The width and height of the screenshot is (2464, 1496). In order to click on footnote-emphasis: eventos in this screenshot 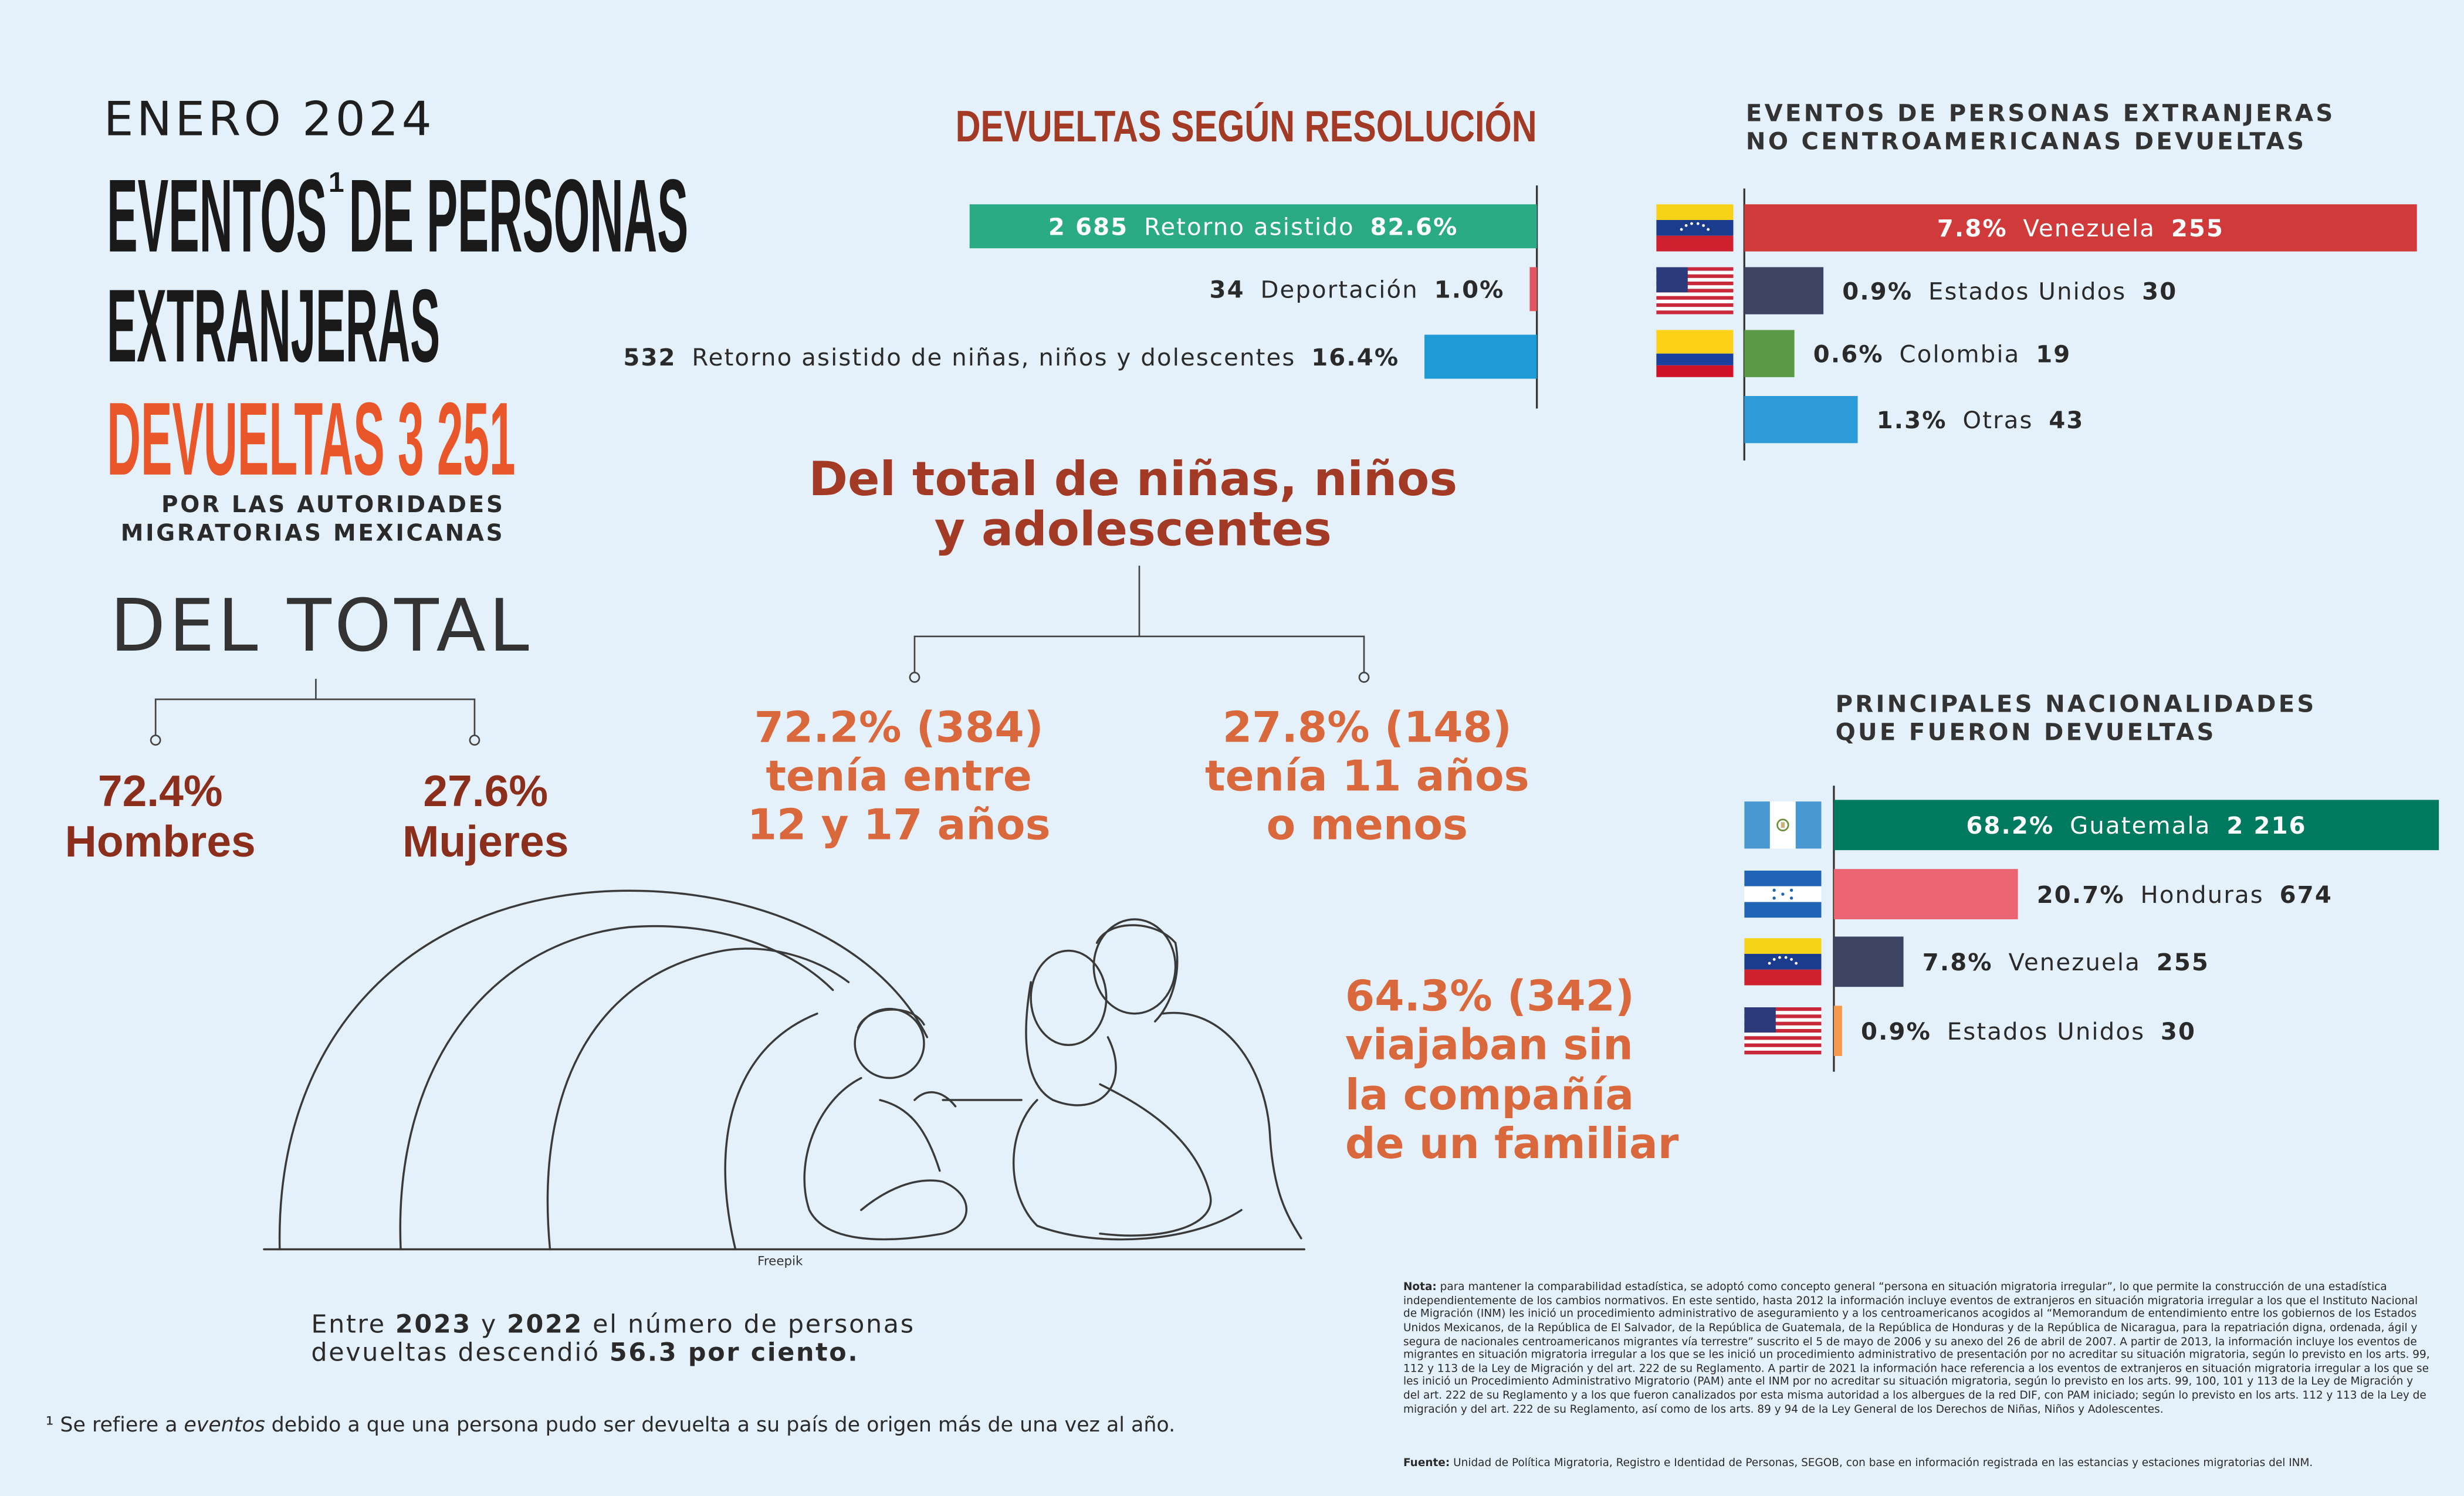, I will do `click(224, 1425)`.